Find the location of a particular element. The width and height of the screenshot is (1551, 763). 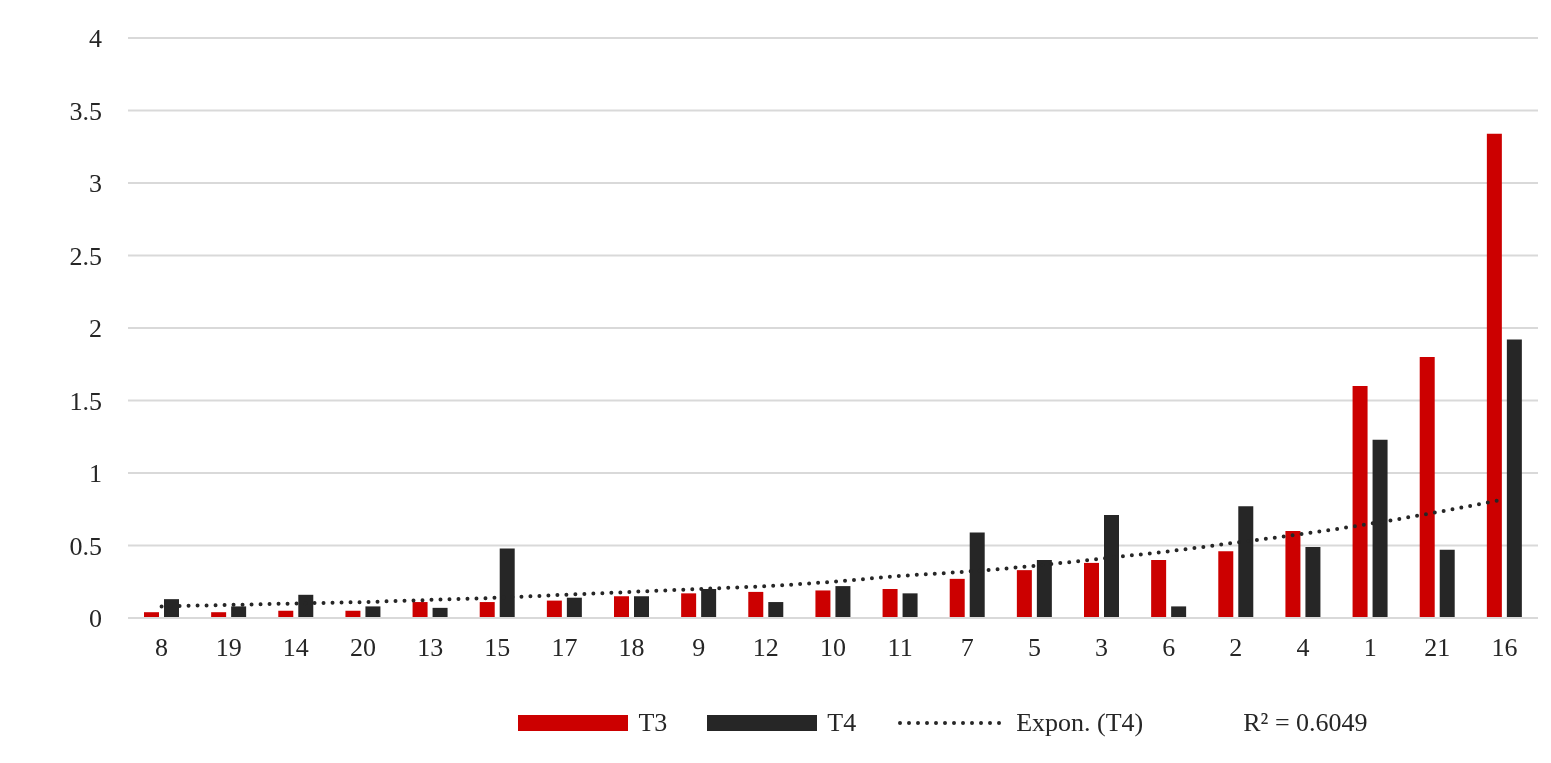

x-tick-label: 9 is located at coordinates (699, 648).